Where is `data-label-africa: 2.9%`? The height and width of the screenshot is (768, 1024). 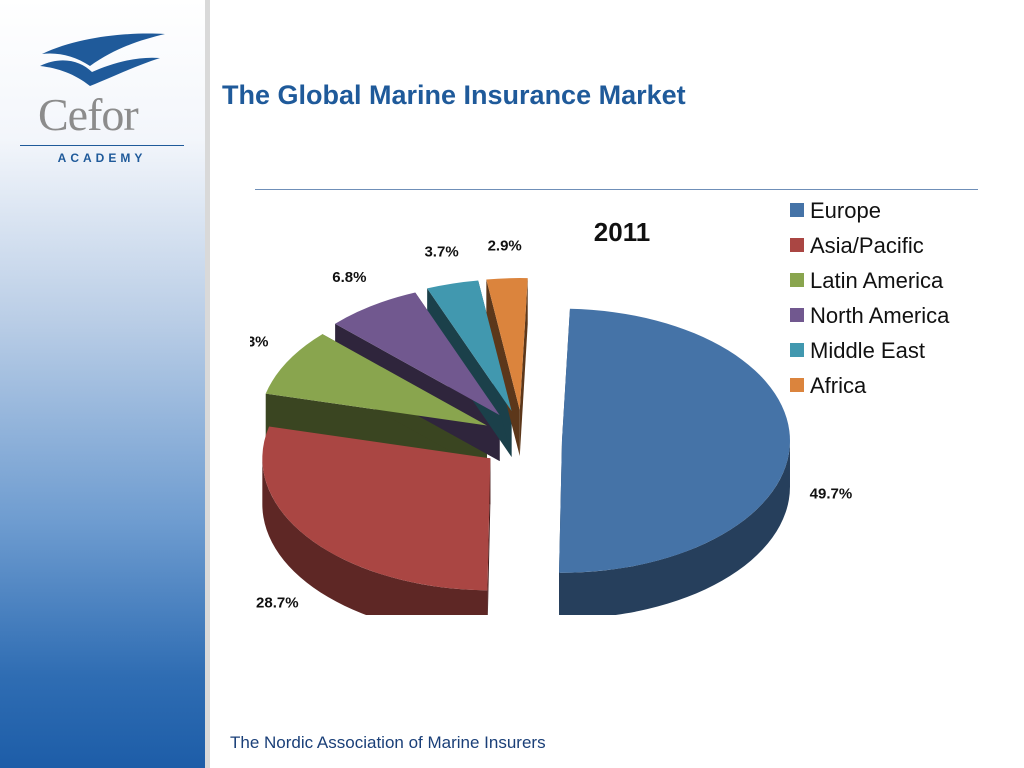
data-label-africa: 2.9% is located at coordinates (505, 246).